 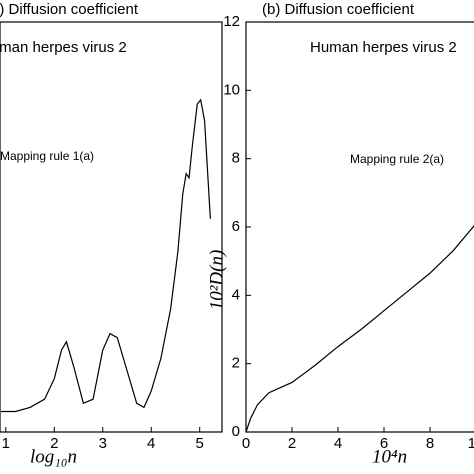 I want to click on x-axis-label: log₁₀n, so click(x=53, y=456).